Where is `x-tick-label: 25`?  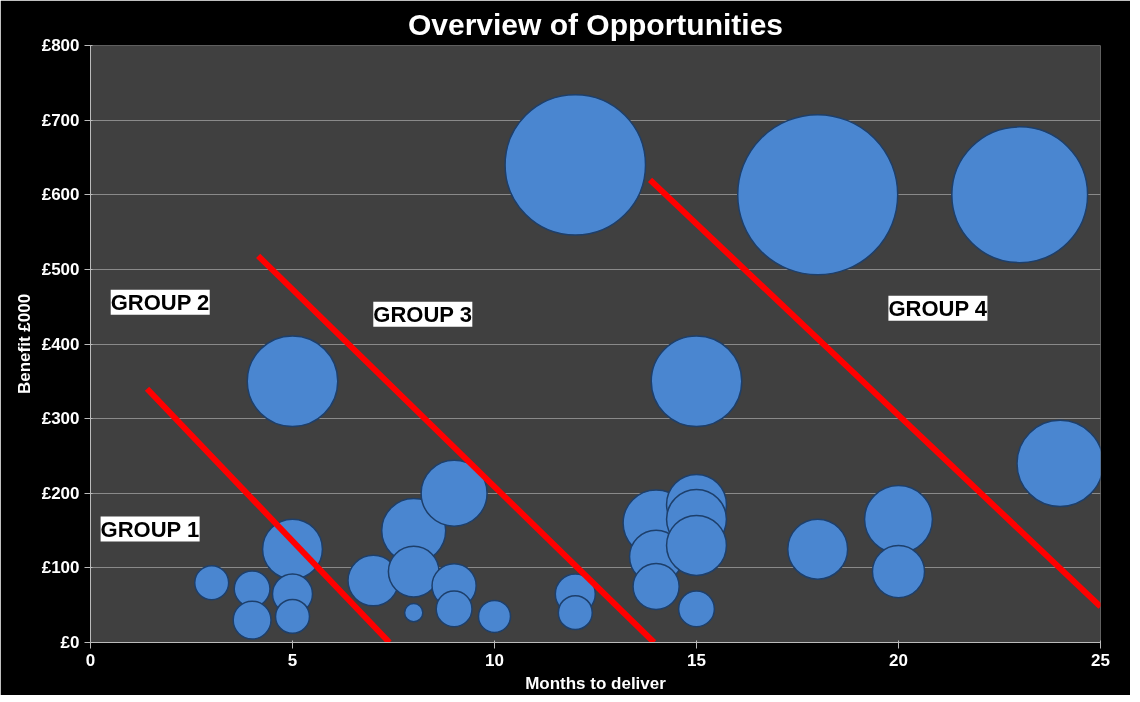 x-tick-label: 25 is located at coordinates (1100, 660).